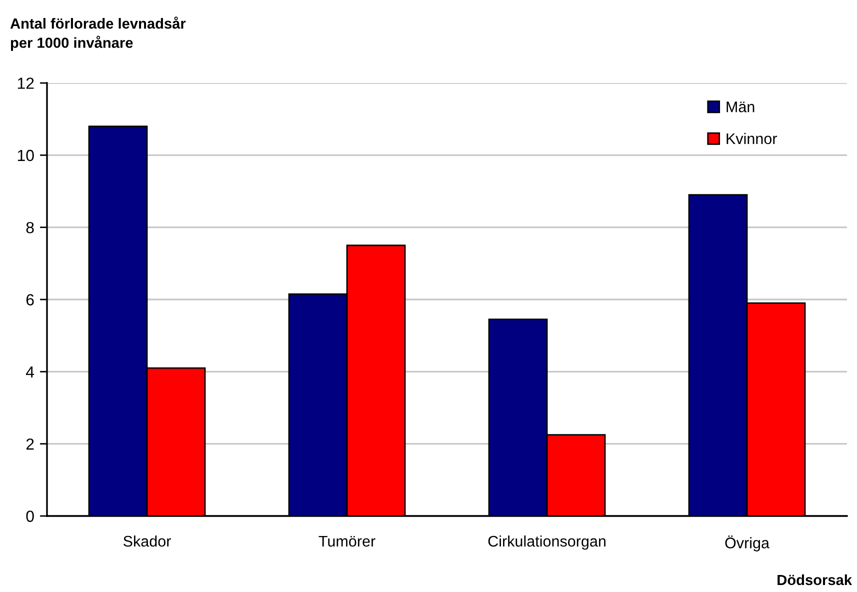 This screenshot has height=592, width=857. Describe the element at coordinates (26, 156) in the screenshot. I see `y-tick-label: 10` at that location.